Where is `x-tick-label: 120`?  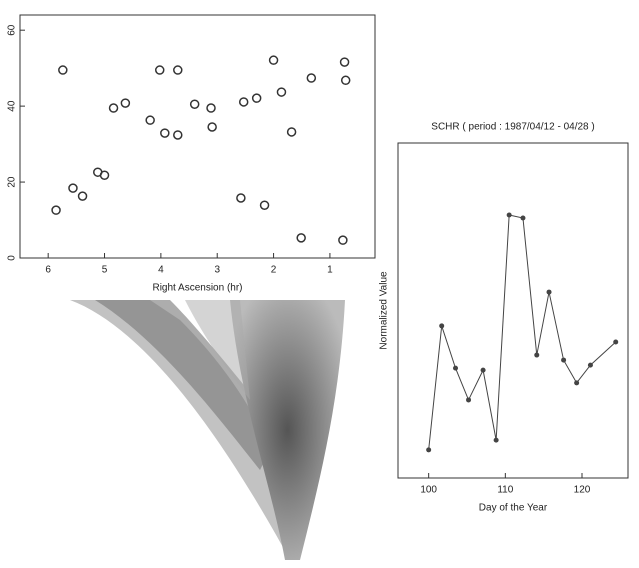 x-tick-label: 120 is located at coordinates (582, 490).